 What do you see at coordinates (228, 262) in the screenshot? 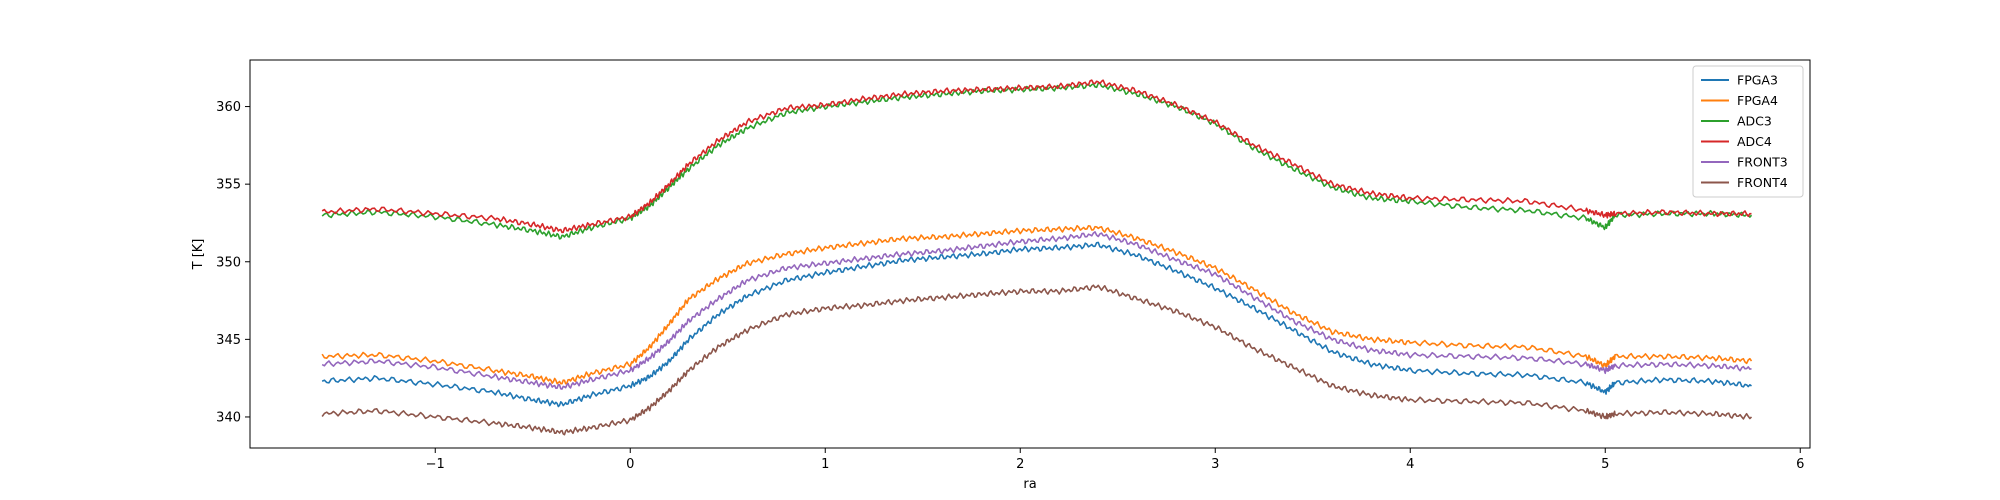
I see `y-tick-label: 350` at bounding box center [228, 262].